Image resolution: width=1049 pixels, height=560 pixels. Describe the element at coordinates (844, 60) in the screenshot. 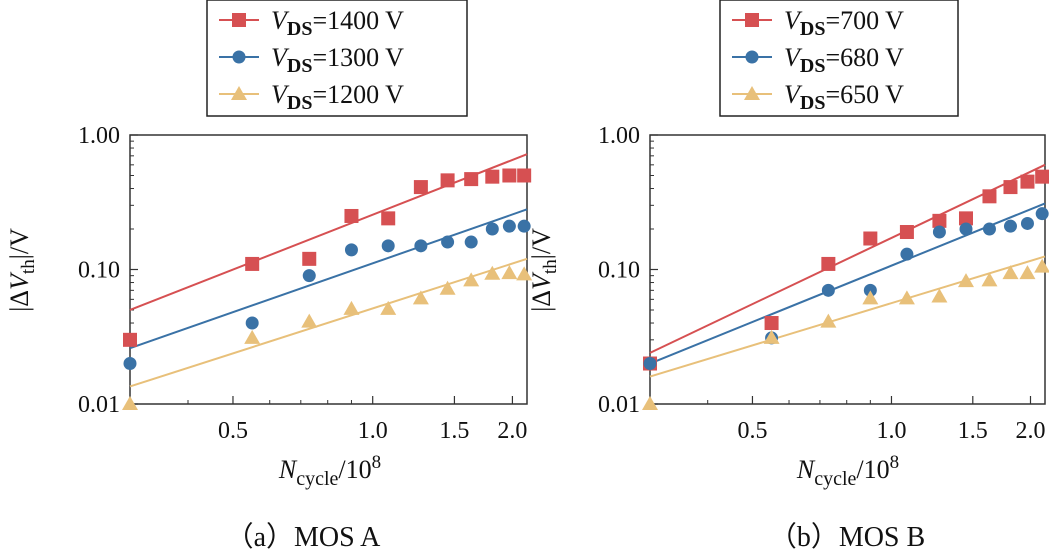

I see `legend-label: VDS=680 V` at that location.